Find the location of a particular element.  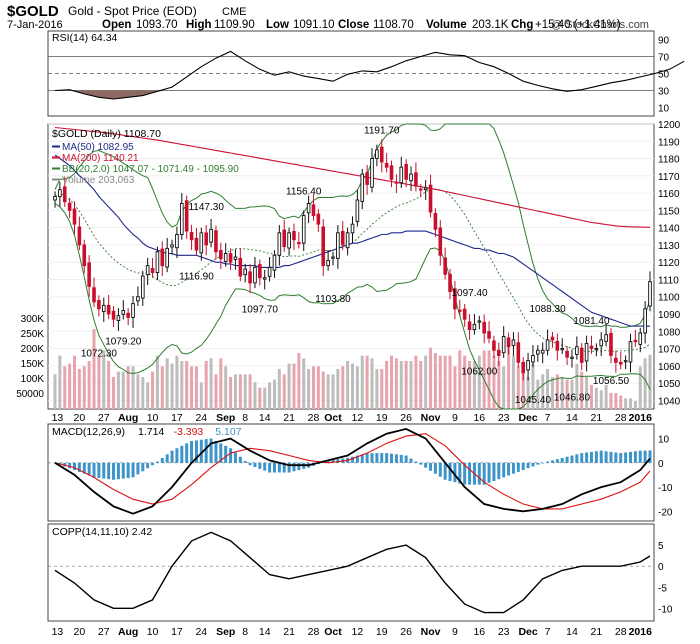

volume-layer is located at coordinates (352, 369).